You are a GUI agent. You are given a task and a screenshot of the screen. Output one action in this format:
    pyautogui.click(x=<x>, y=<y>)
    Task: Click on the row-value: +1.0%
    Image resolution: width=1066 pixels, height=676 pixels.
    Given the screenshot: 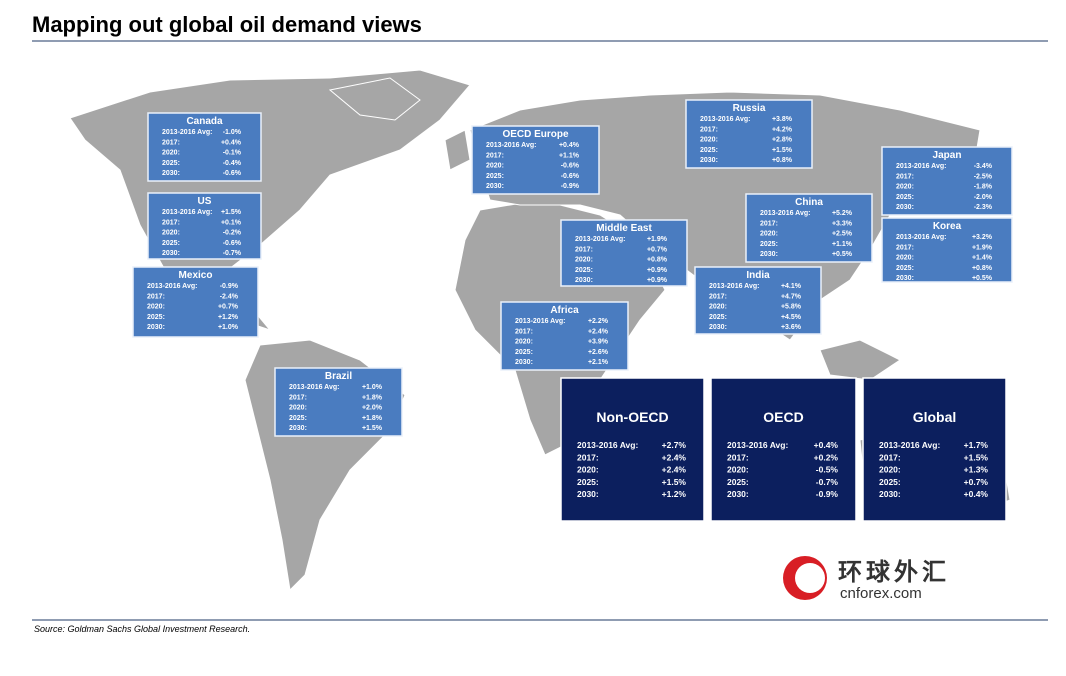 What is the action you would take?
    pyautogui.click(x=372, y=387)
    